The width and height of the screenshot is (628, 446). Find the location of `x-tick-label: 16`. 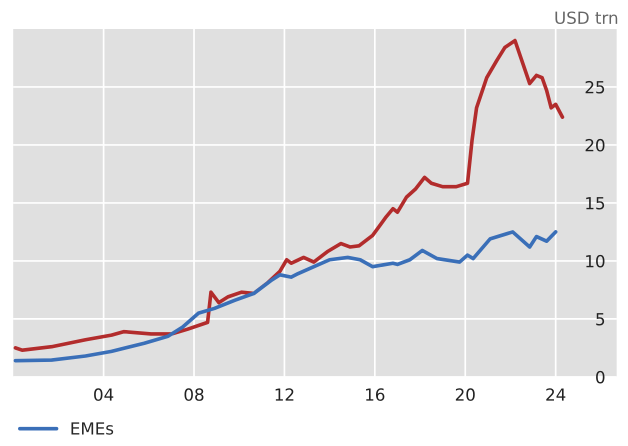

x-tick-label: 16 is located at coordinates (375, 394).